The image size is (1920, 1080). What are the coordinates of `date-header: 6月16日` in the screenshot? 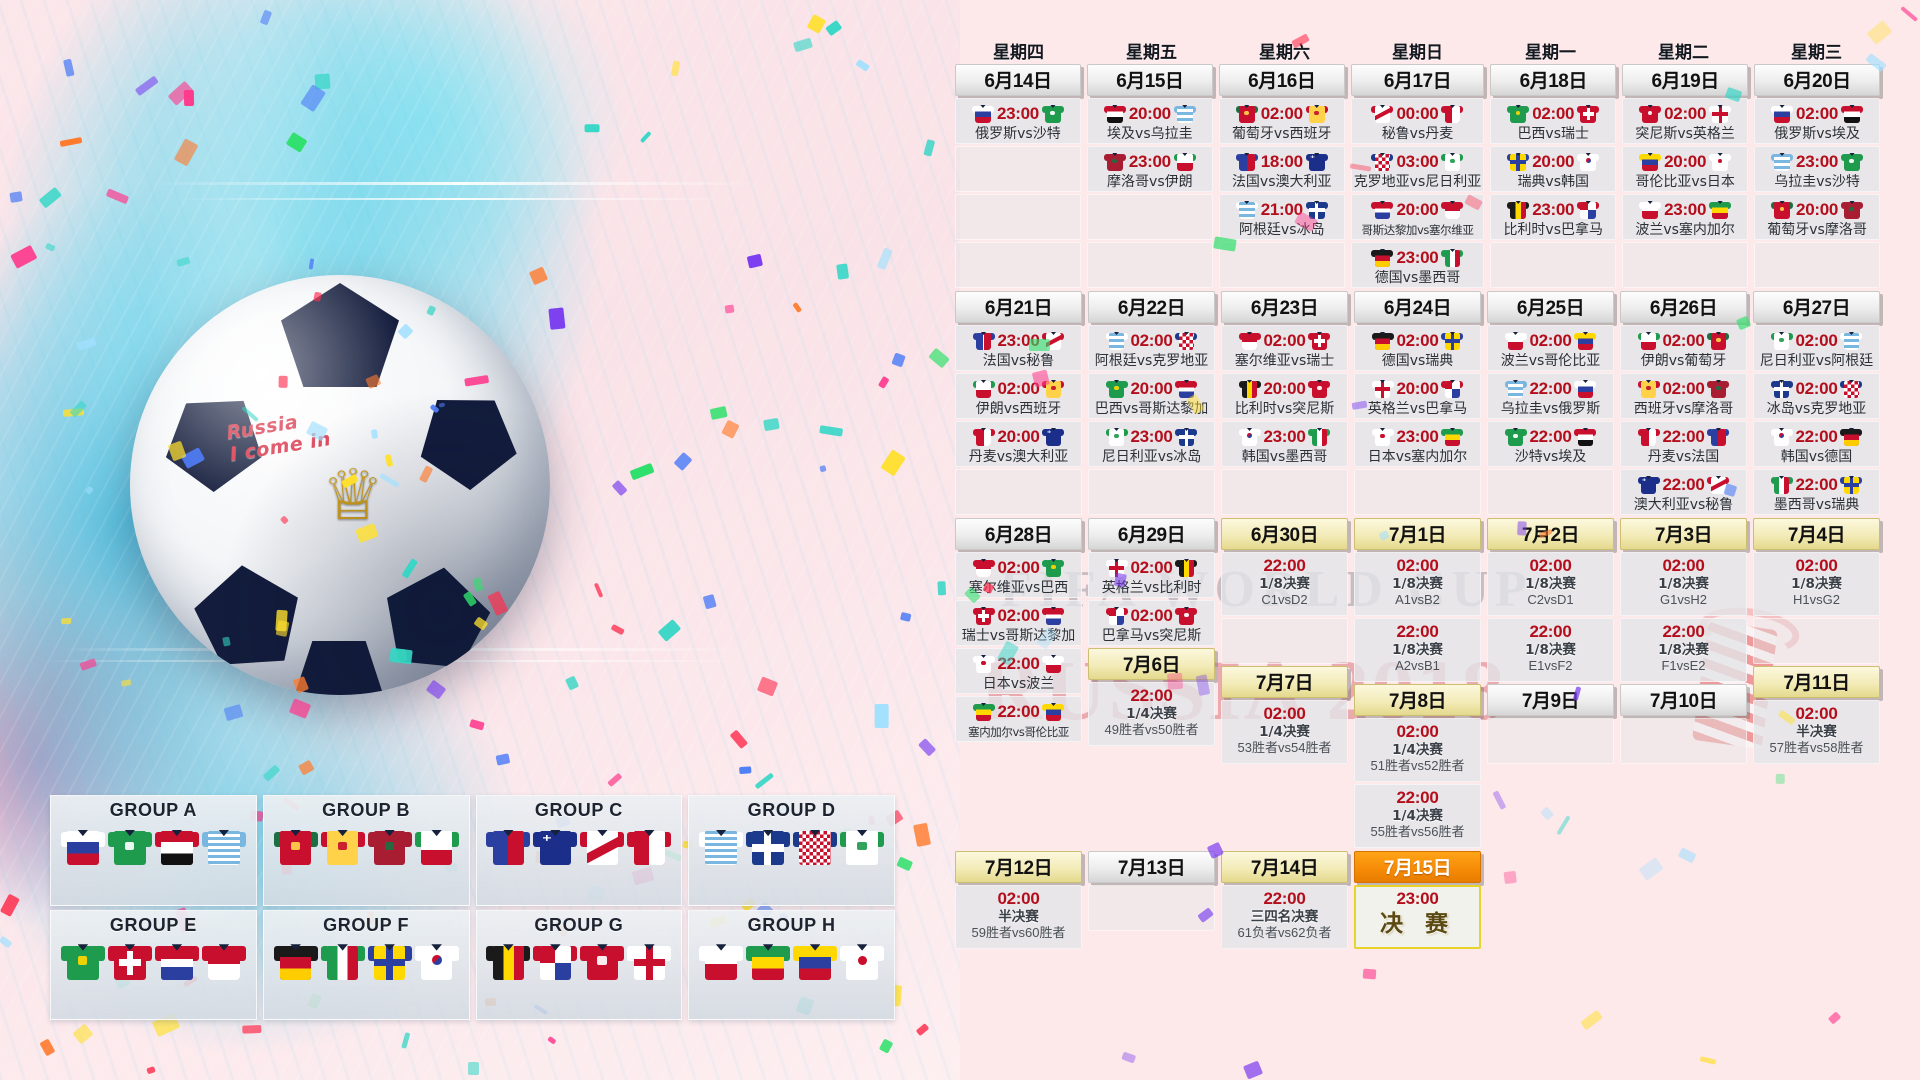 It's located at (1281, 80).